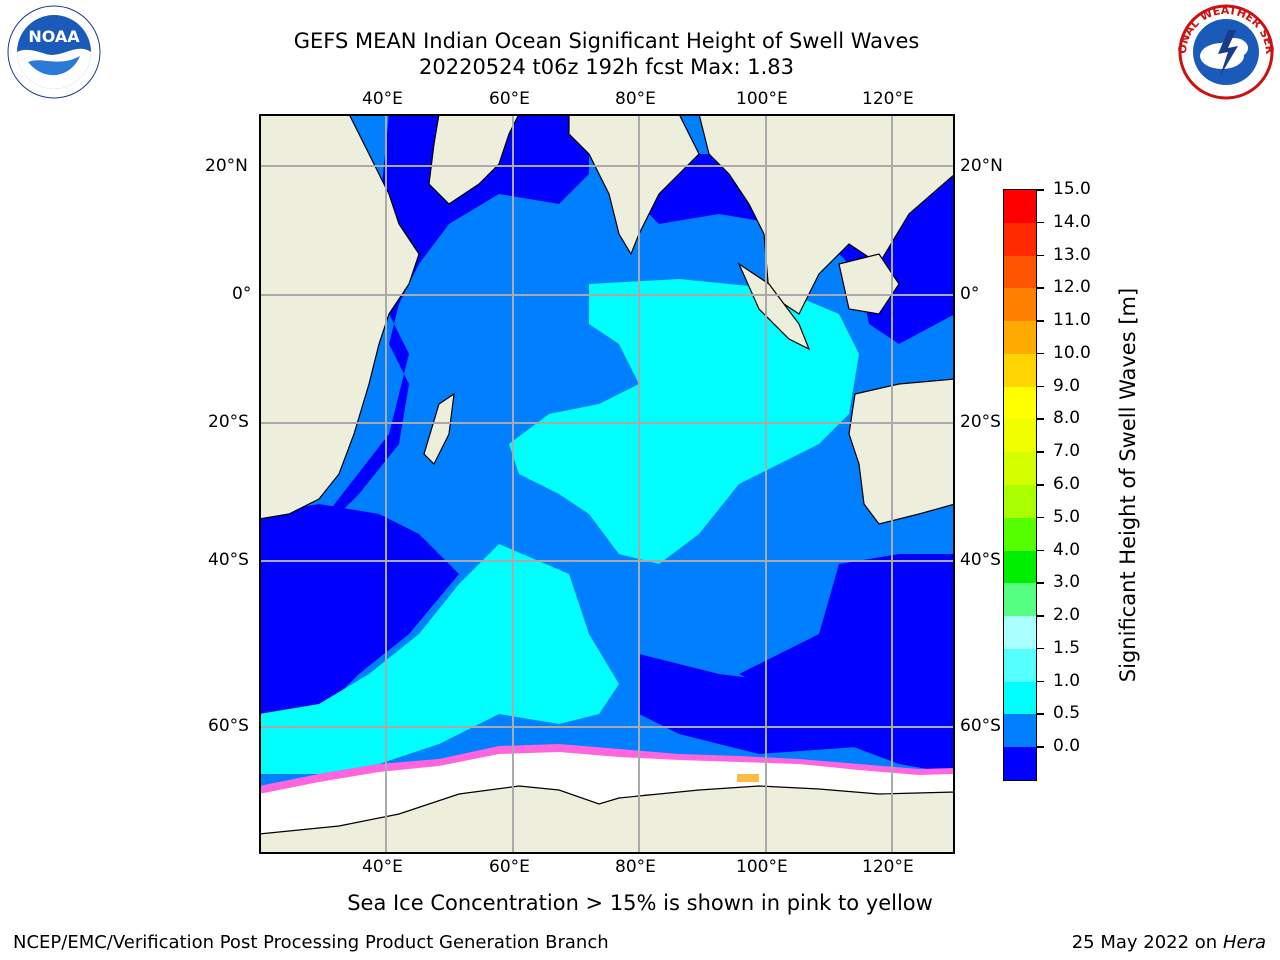 The width and height of the screenshot is (1280, 960). Describe the element at coordinates (1067, 484) in the screenshot. I see `colorbar-tick-label: 6.0` at that location.